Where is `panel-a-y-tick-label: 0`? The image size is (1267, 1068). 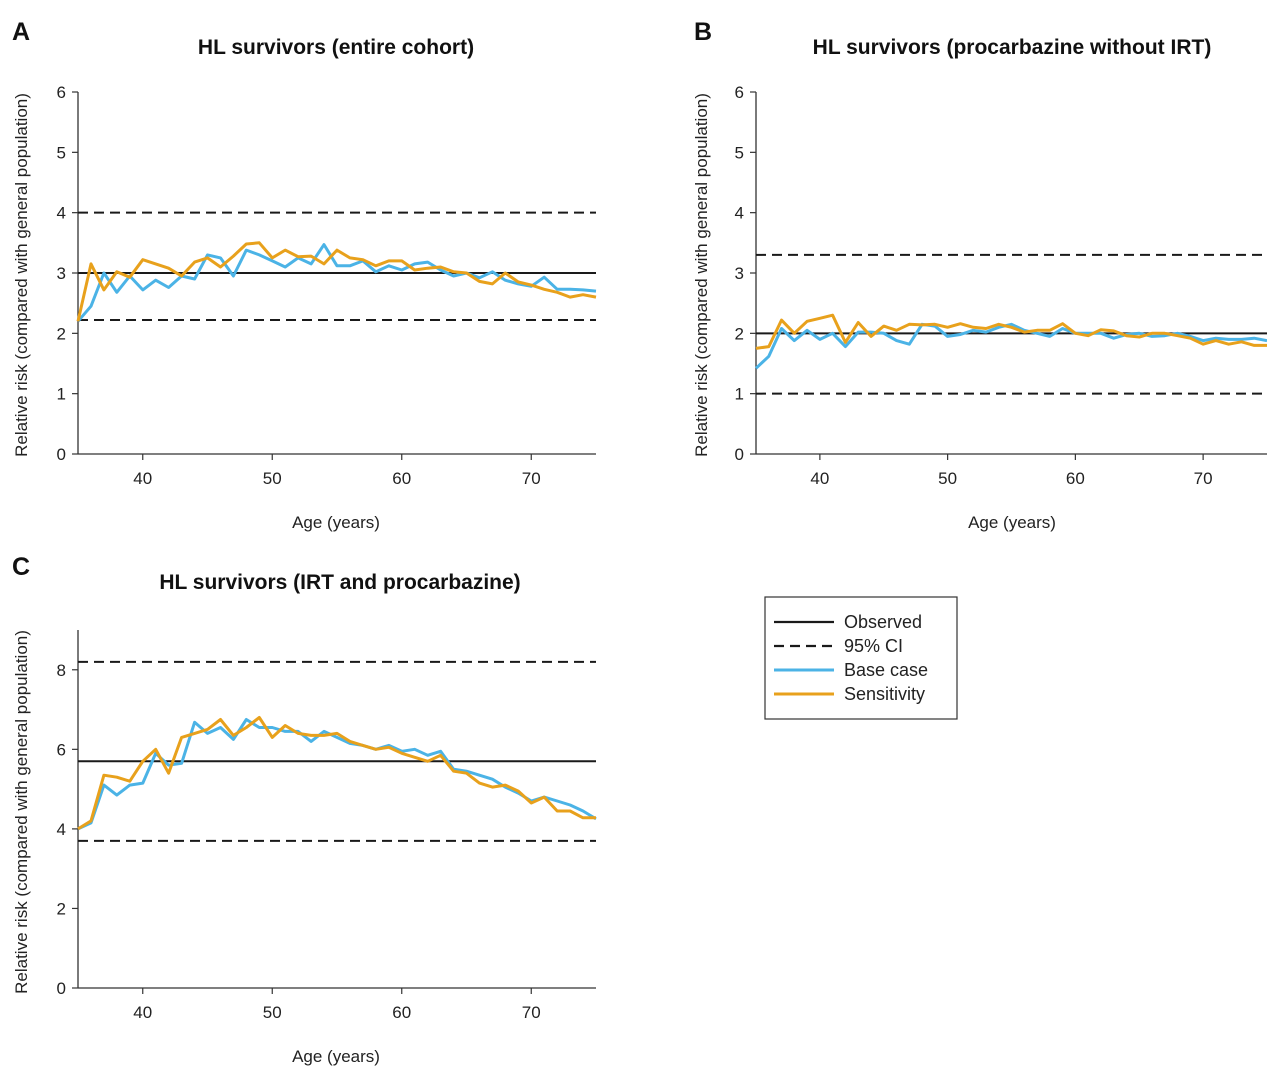 panel-a-y-tick-label: 0 is located at coordinates (61, 454).